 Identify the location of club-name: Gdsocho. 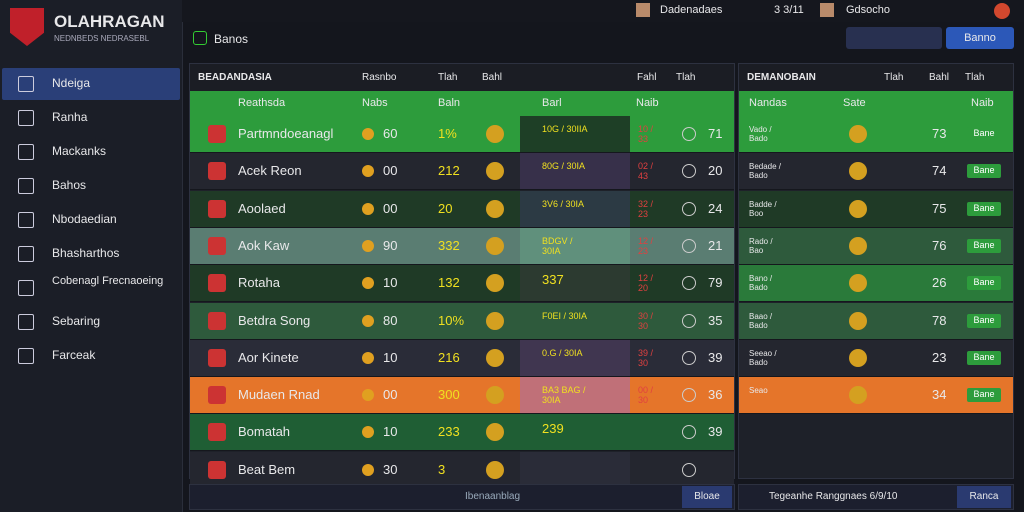
(868, 10).